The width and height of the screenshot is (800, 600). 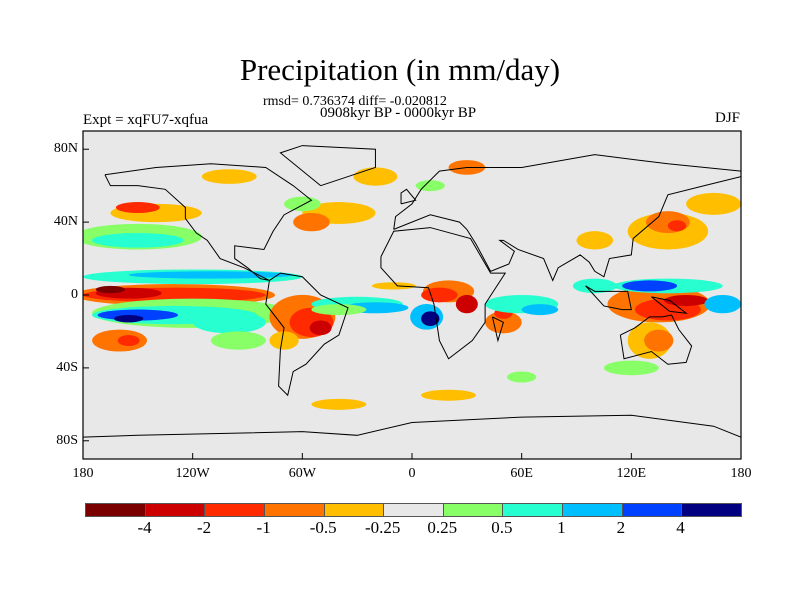 What do you see at coordinates (383, 527) in the screenshot?
I see `colorbar-label: -0.25` at bounding box center [383, 527].